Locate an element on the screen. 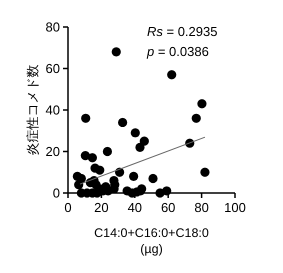 Image resolution: width=283 pixels, height=273 pixels. y-tick-label: 0 is located at coordinates (56, 193).